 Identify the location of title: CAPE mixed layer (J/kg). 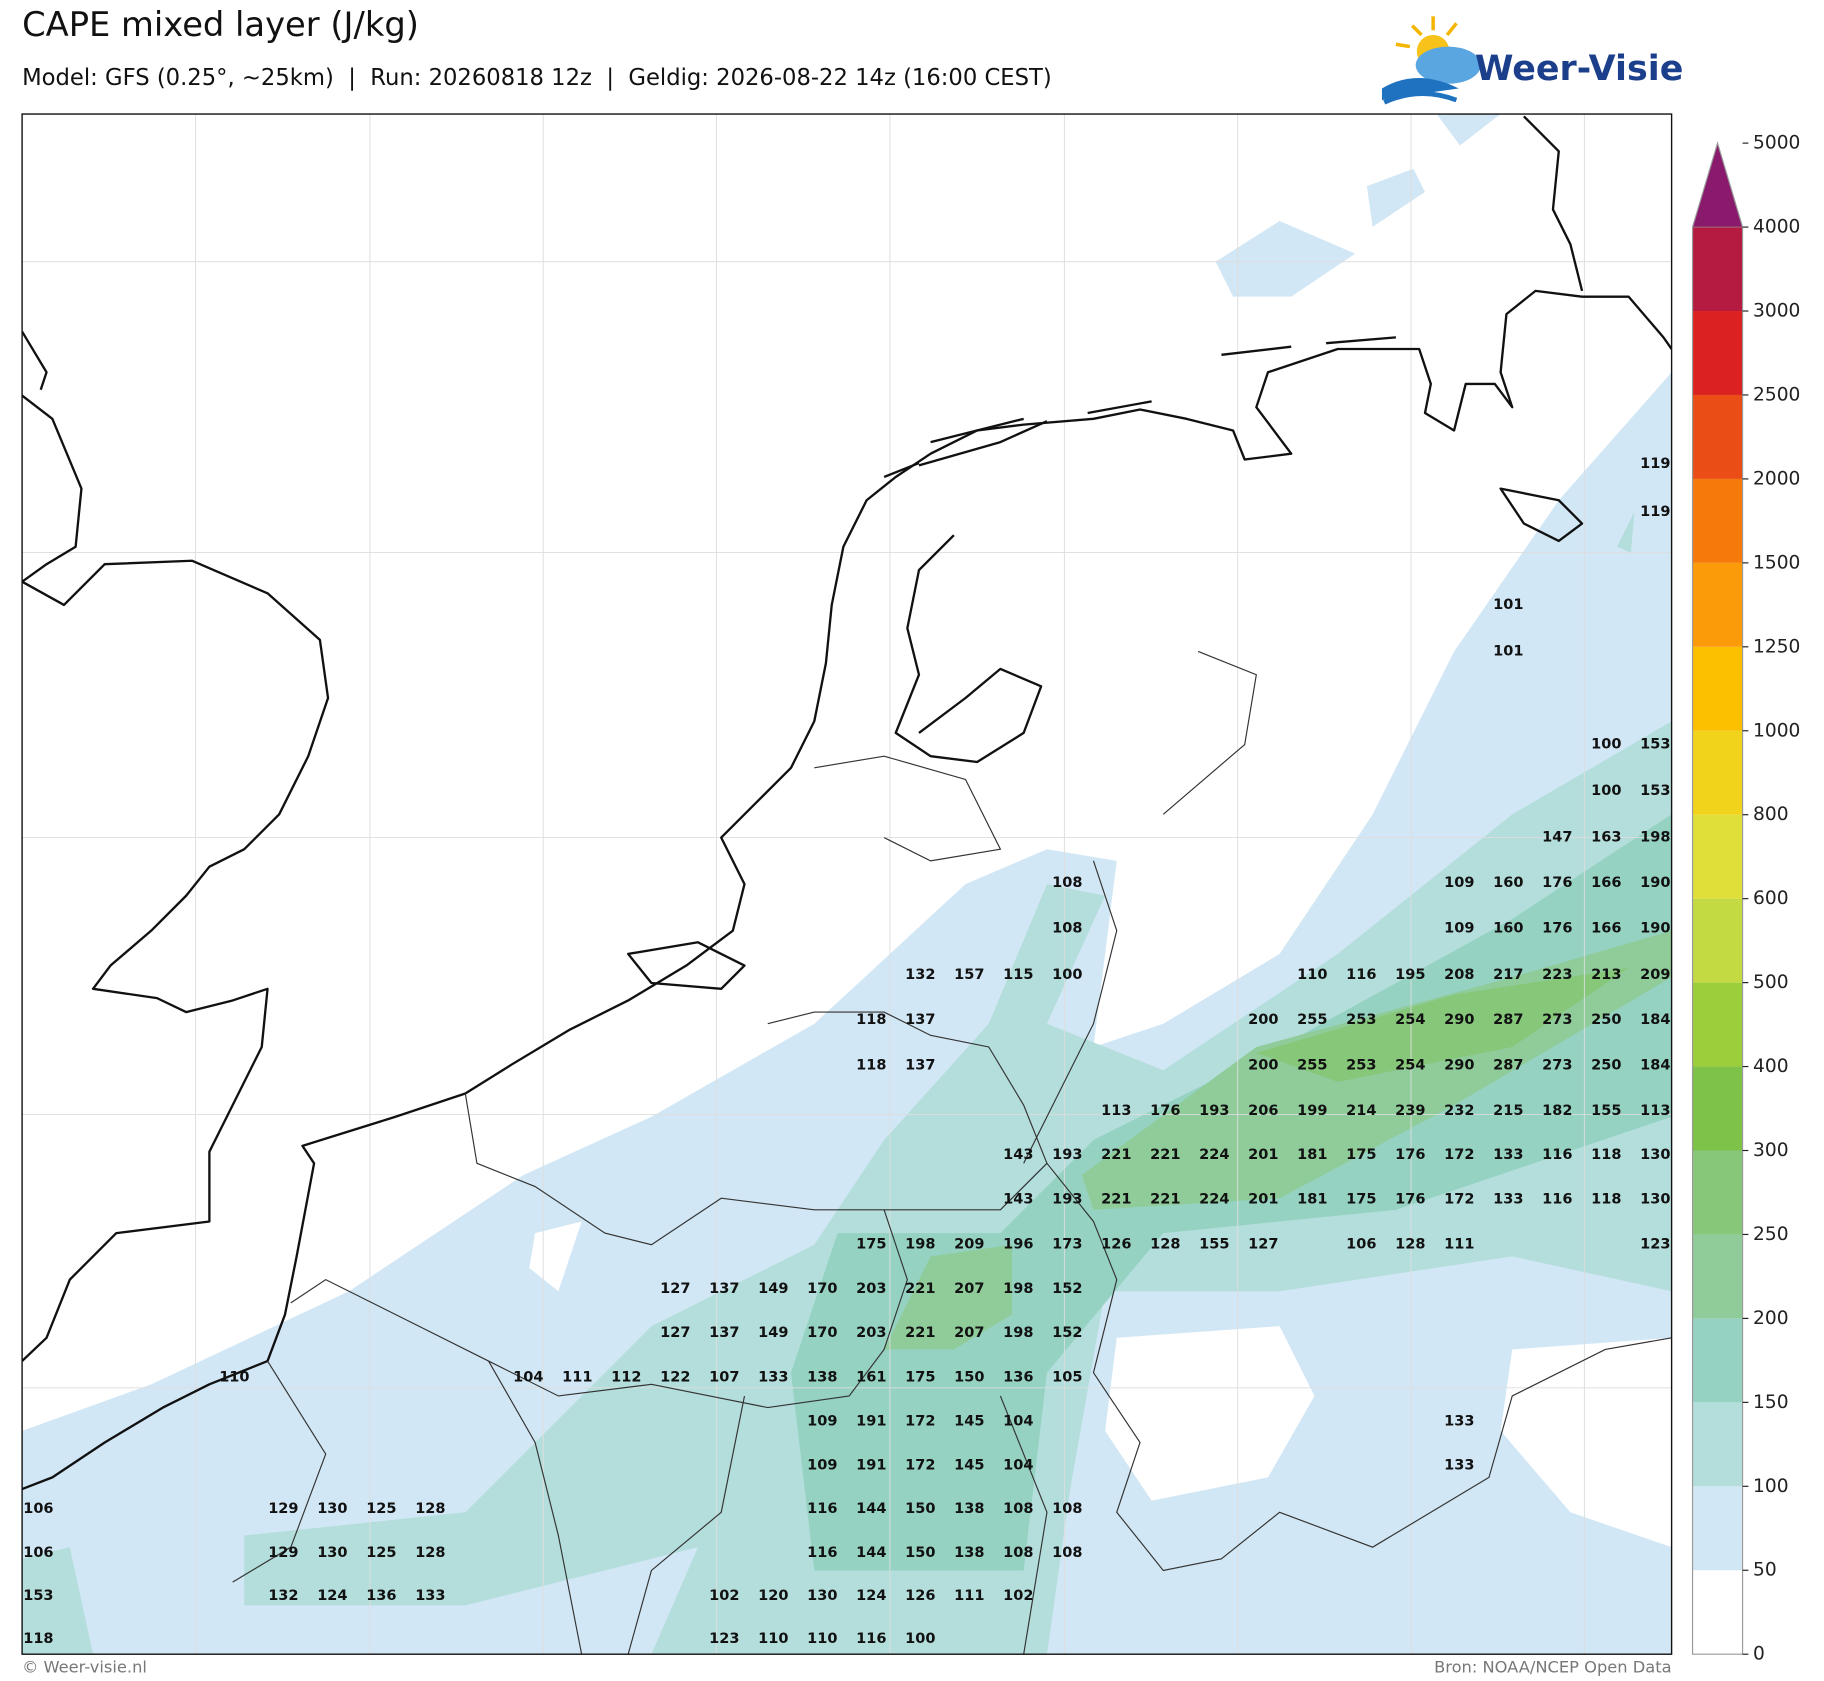
(220, 24).